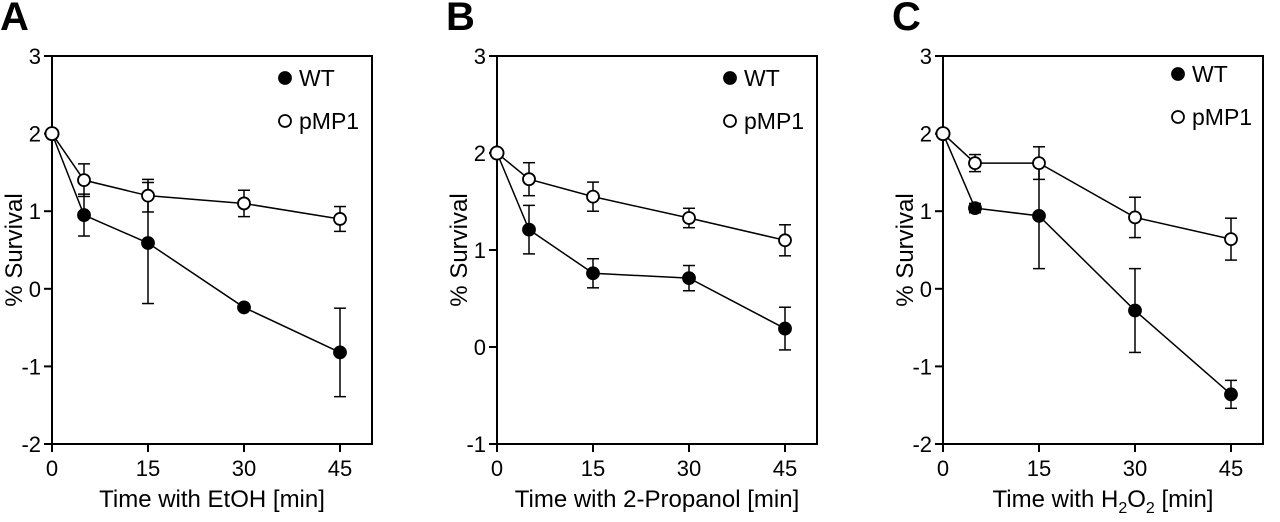 The image size is (1280, 522). Describe the element at coordinates (460, 19) in the screenshot. I see `panel-letter: B` at that location.